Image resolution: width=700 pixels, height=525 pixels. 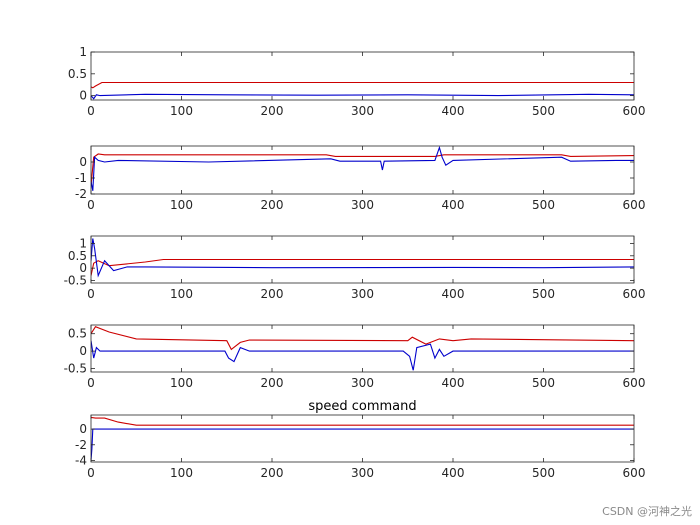 What do you see at coordinates (647, 511) in the screenshot?
I see `watermark: CSDN @河神之光` at bounding box center [647, 511].